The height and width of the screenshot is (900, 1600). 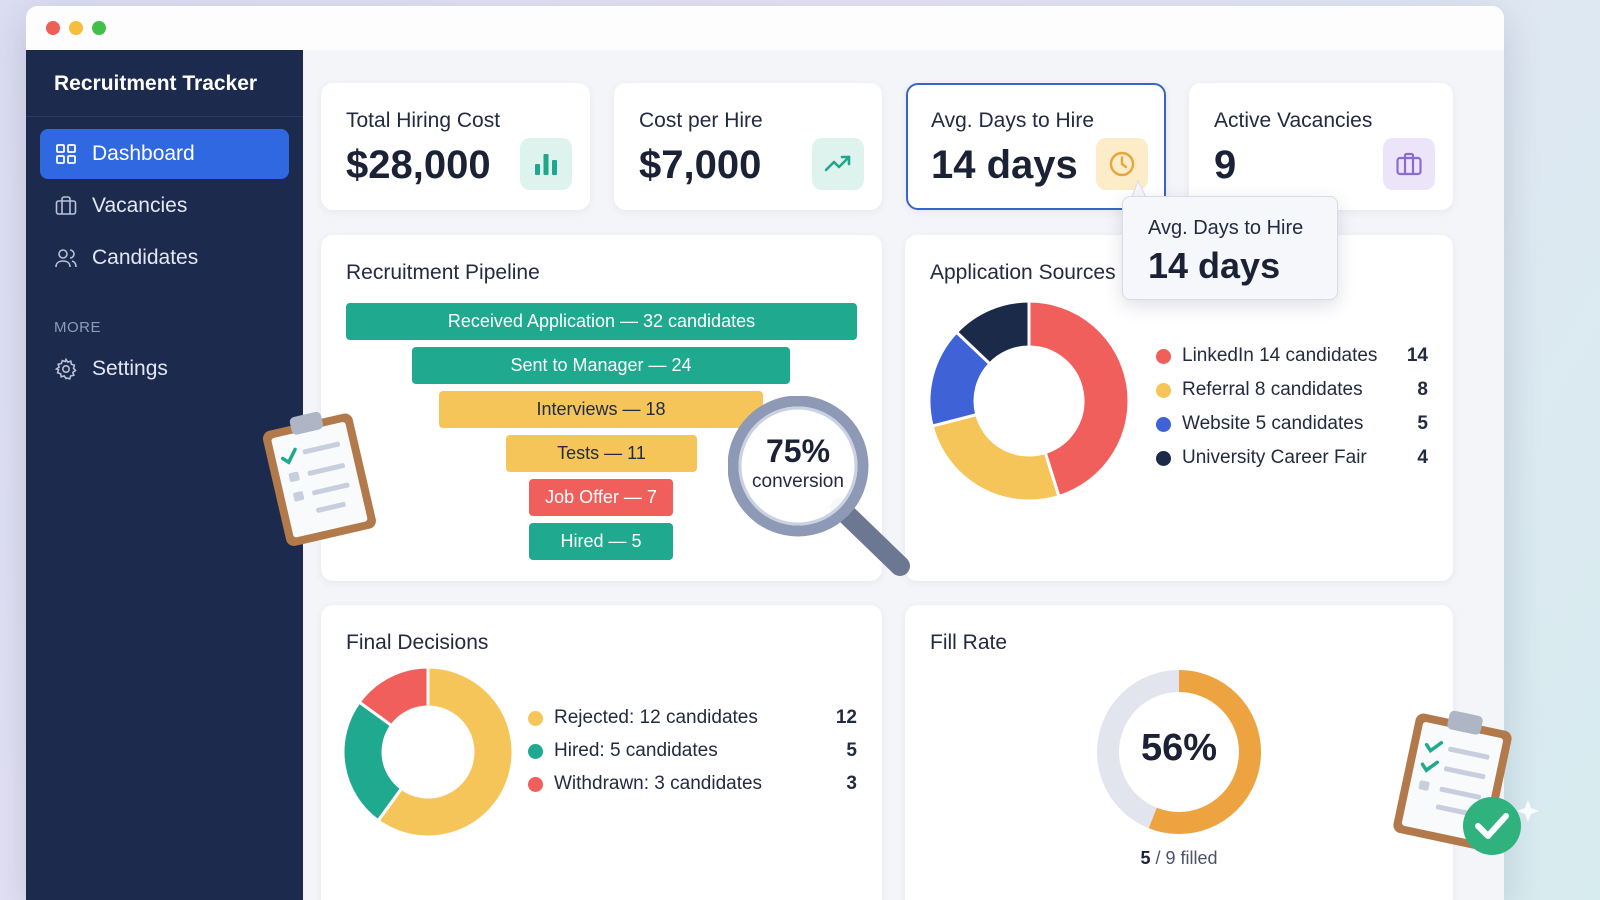 What do you see at coordinates (140, 205) in the screenshot?
I see `sidebar-item-label: Vacancies` at bounding box center [140, 205].